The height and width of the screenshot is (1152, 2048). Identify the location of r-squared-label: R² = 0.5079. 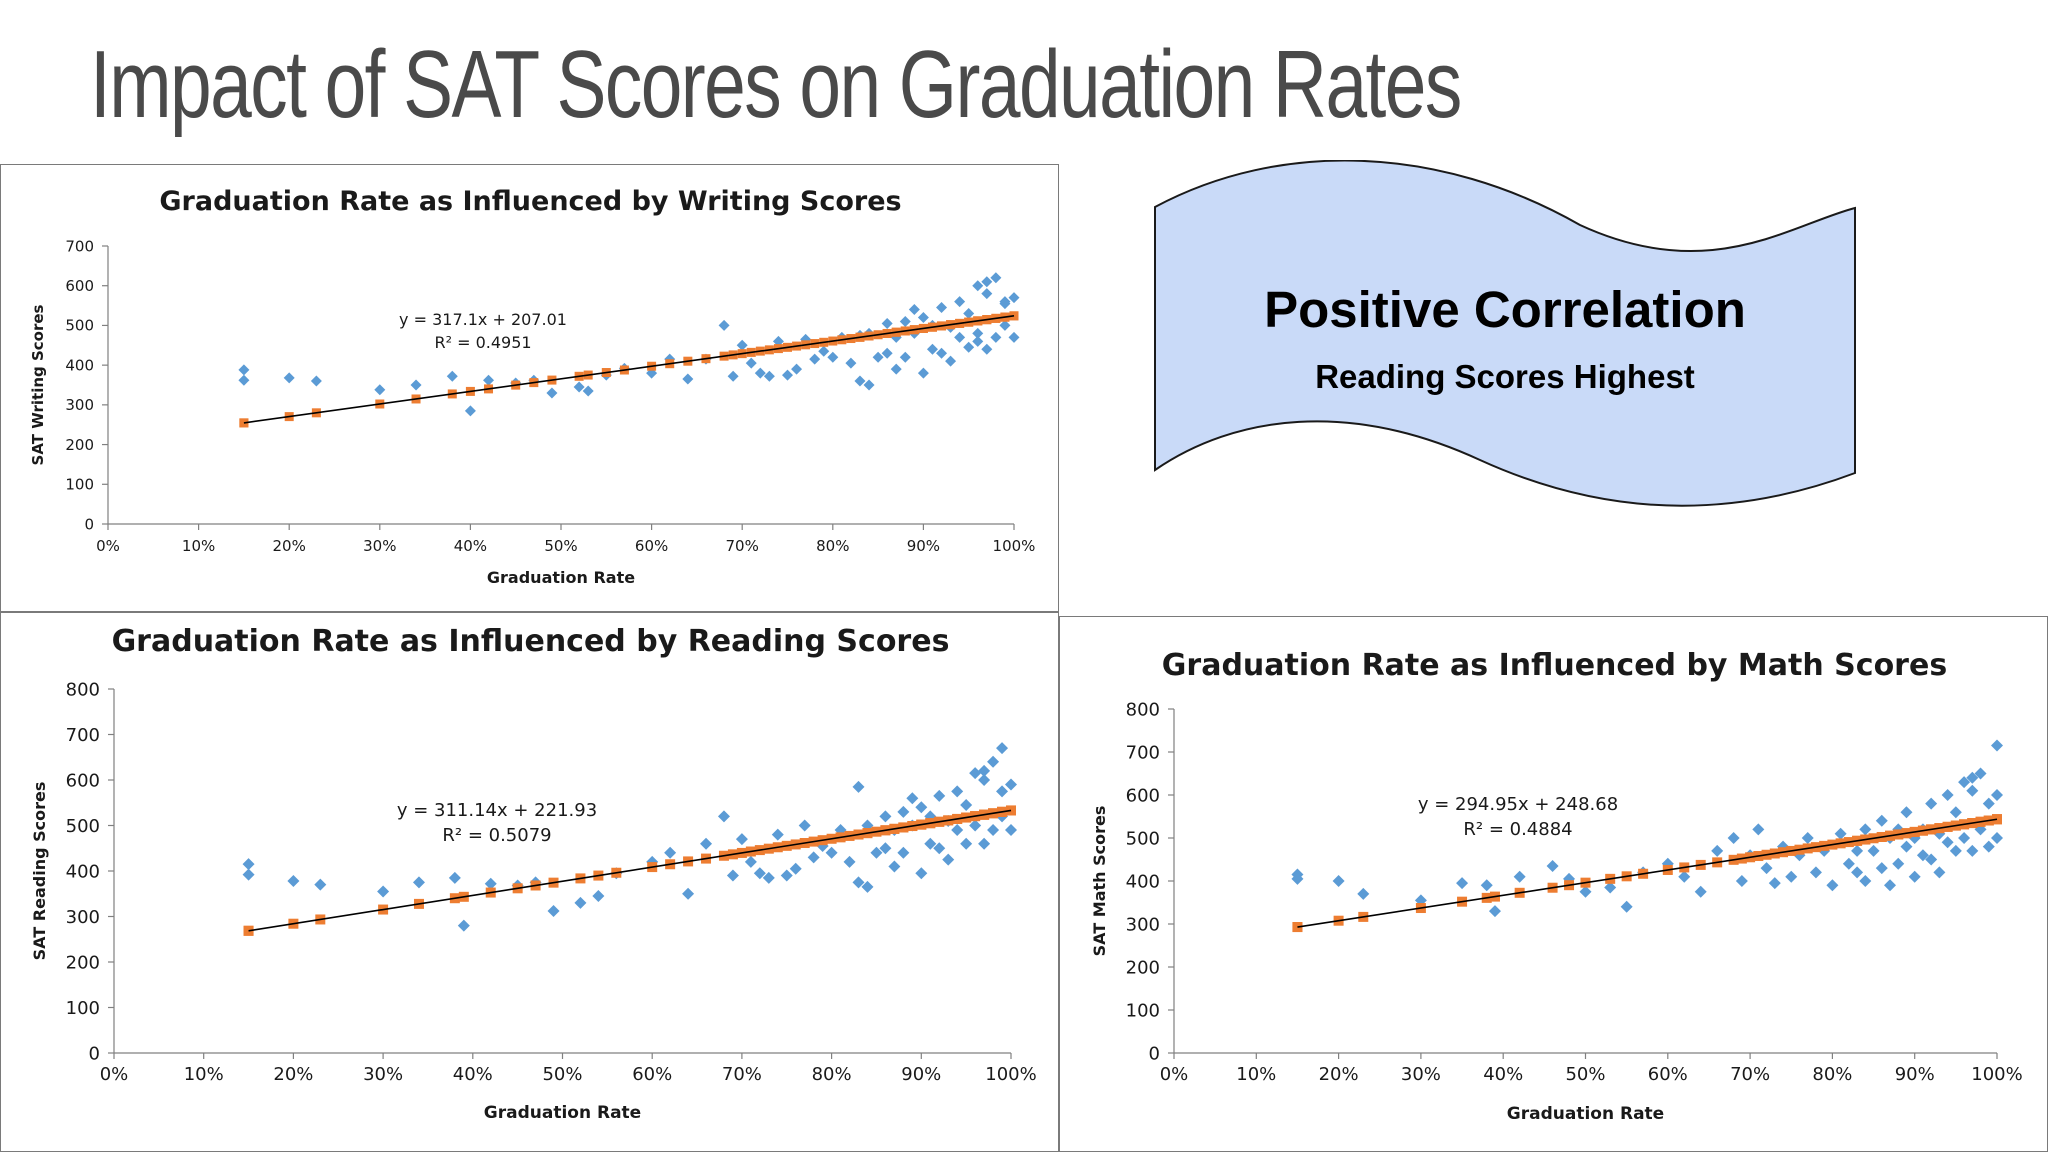
(496, 835).